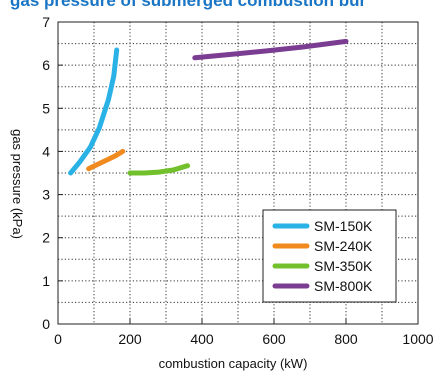  What do you see at coordinates (188, 5) in the screenshot?
I see `chart-title: gas pressure of submerged combustion bur` at bounding box center [188, 5].